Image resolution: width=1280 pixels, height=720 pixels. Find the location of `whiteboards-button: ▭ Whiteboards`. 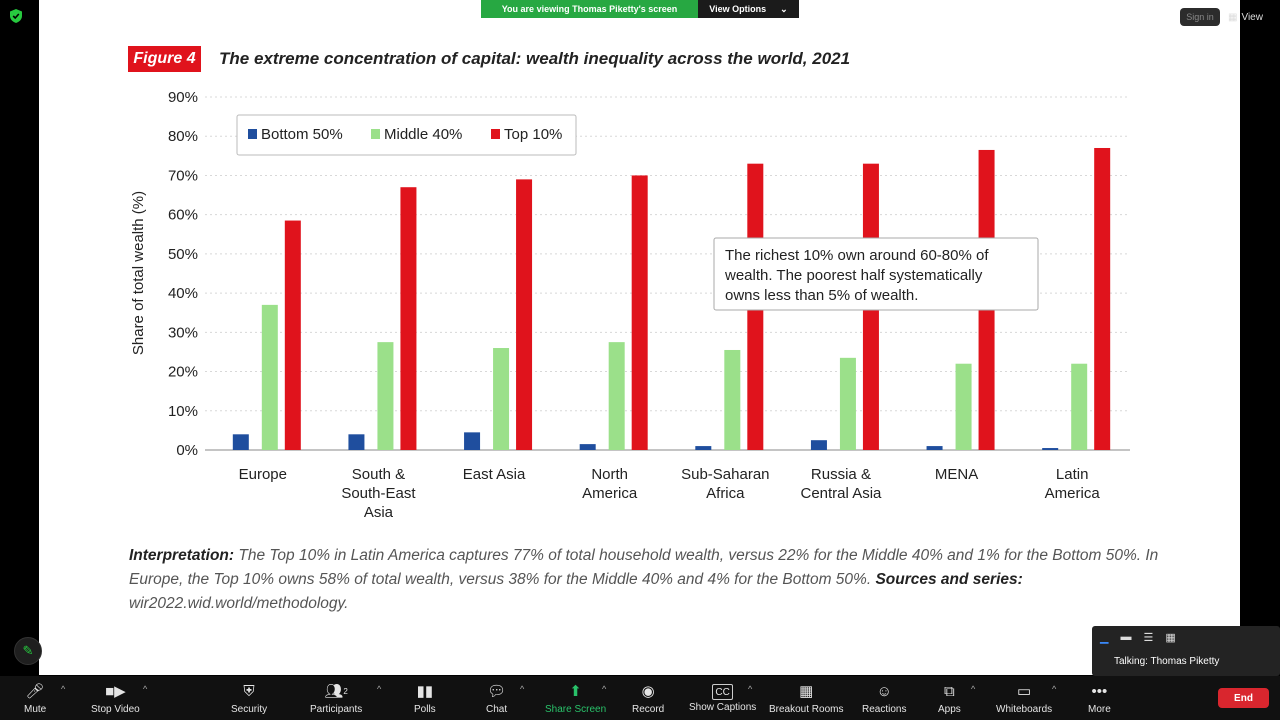

whiteboards-button: ▭ Whiteboards is located at coordinates (1024, 697).